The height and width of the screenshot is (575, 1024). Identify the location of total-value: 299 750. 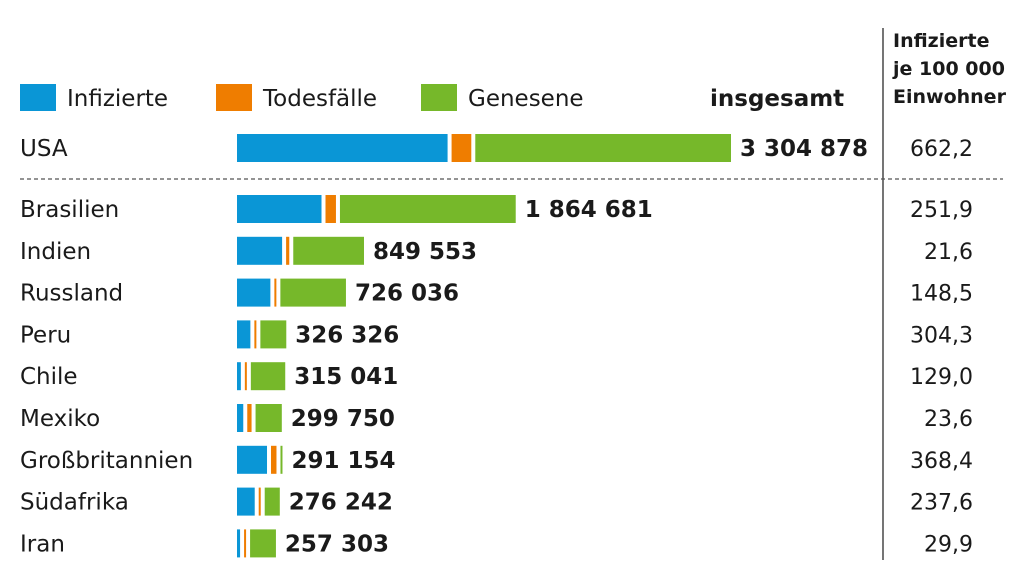
(343, 419).